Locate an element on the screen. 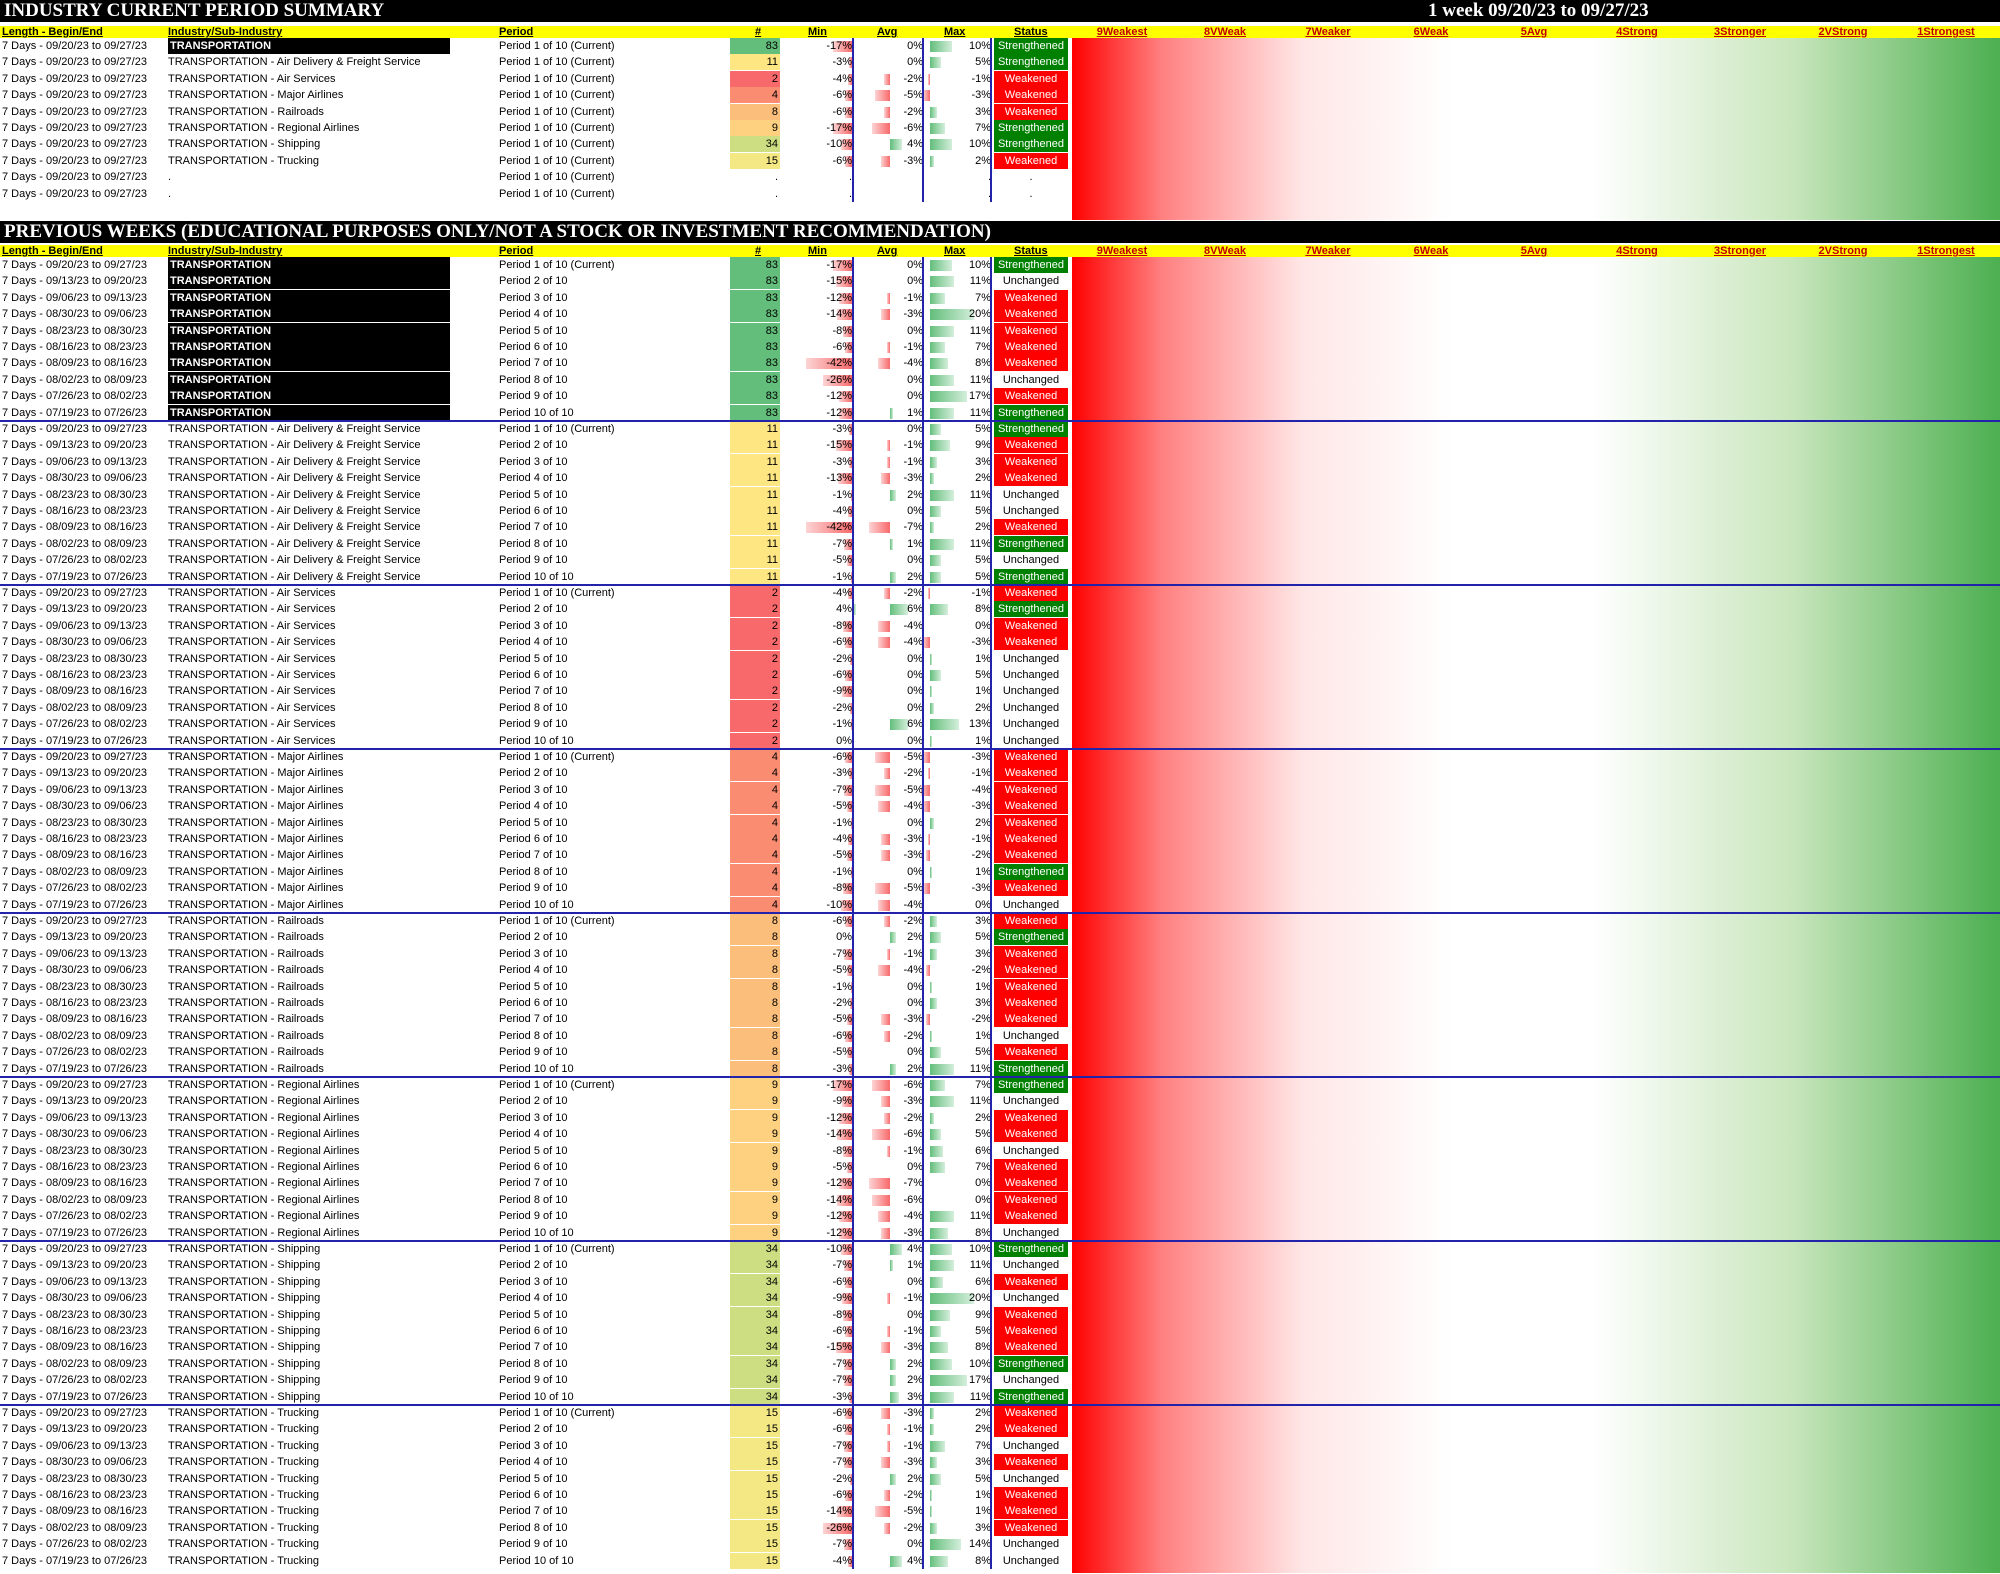 This screenshot has width=2000, height=1574. cell-industry: TRANSPORTATION is located at coordinates (309, 347).